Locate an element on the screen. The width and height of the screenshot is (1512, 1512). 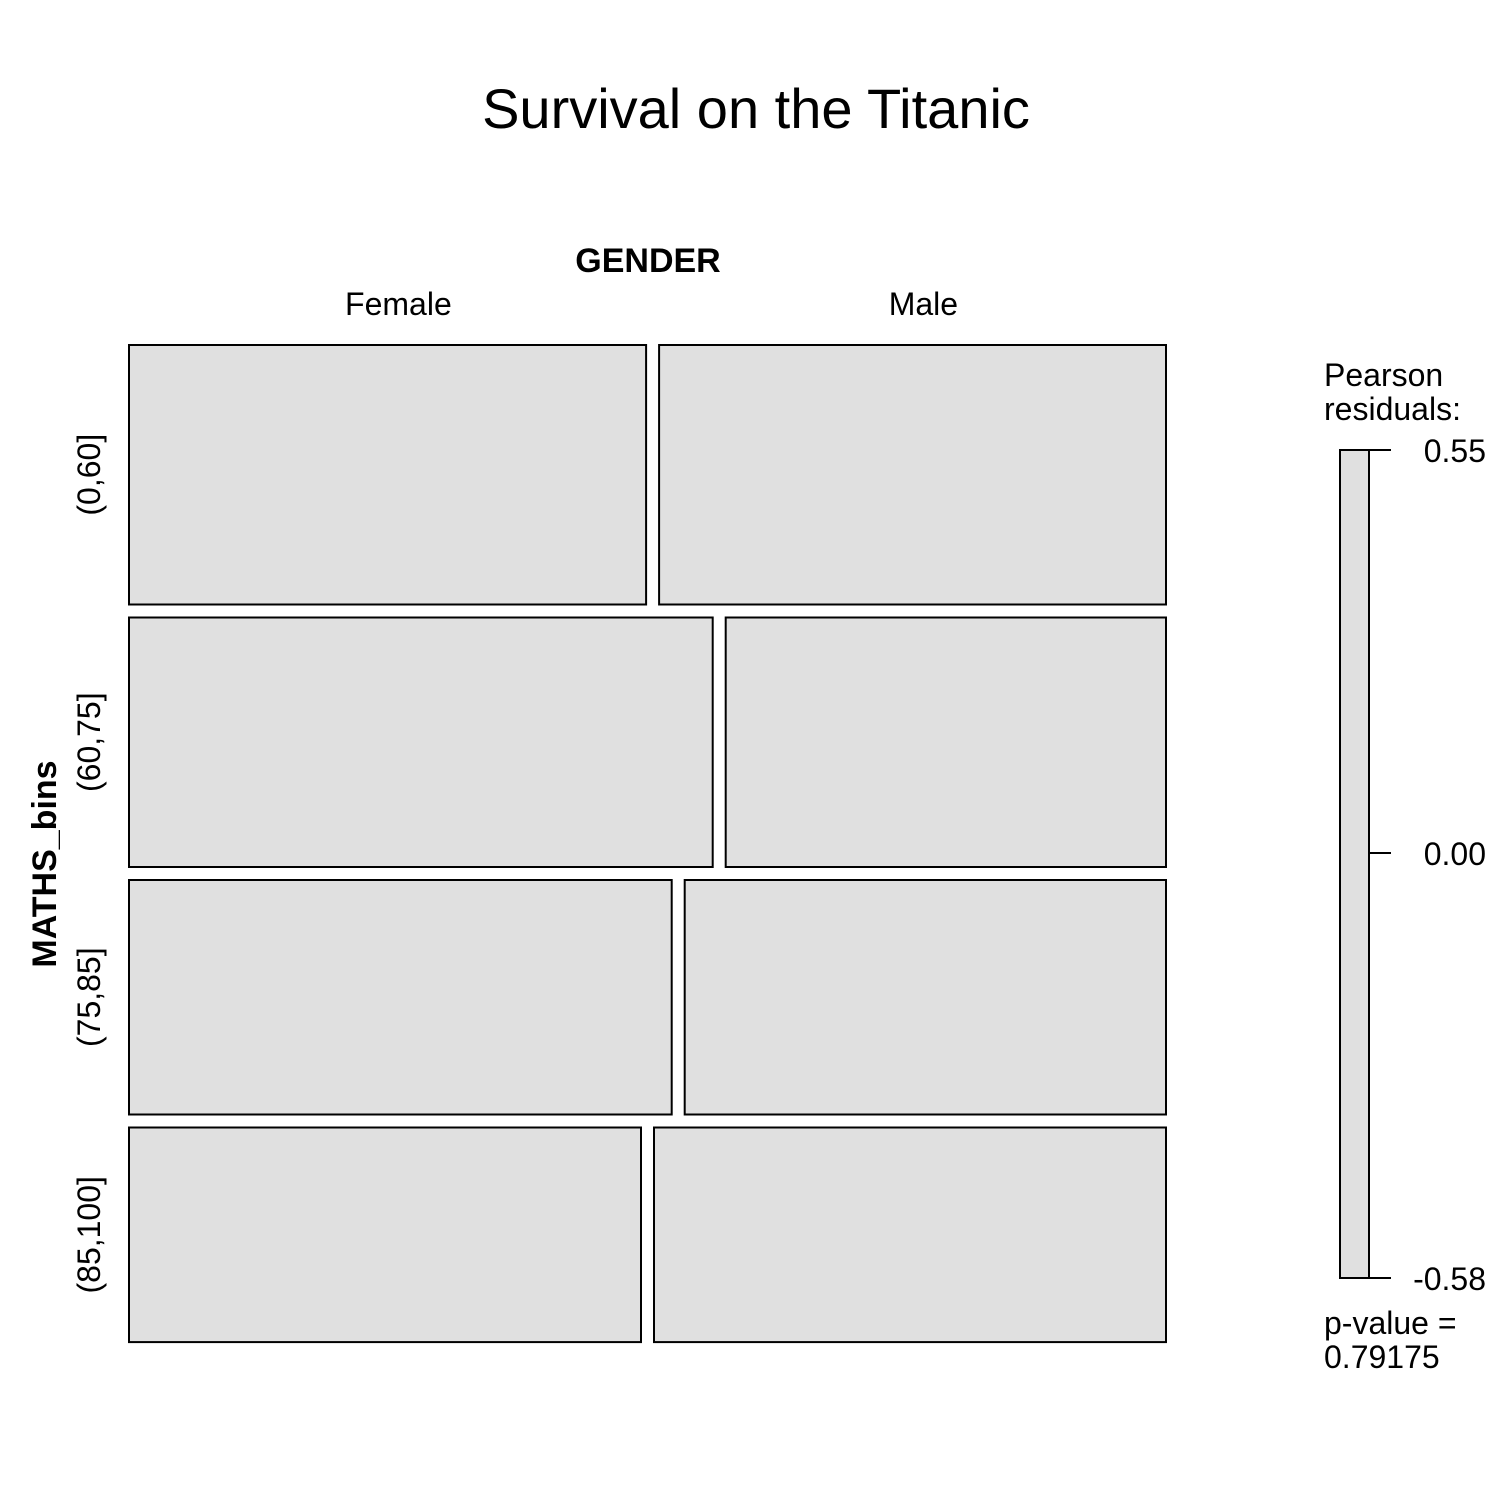
column-level-label-female: Female is located at coordinates (398, 304).